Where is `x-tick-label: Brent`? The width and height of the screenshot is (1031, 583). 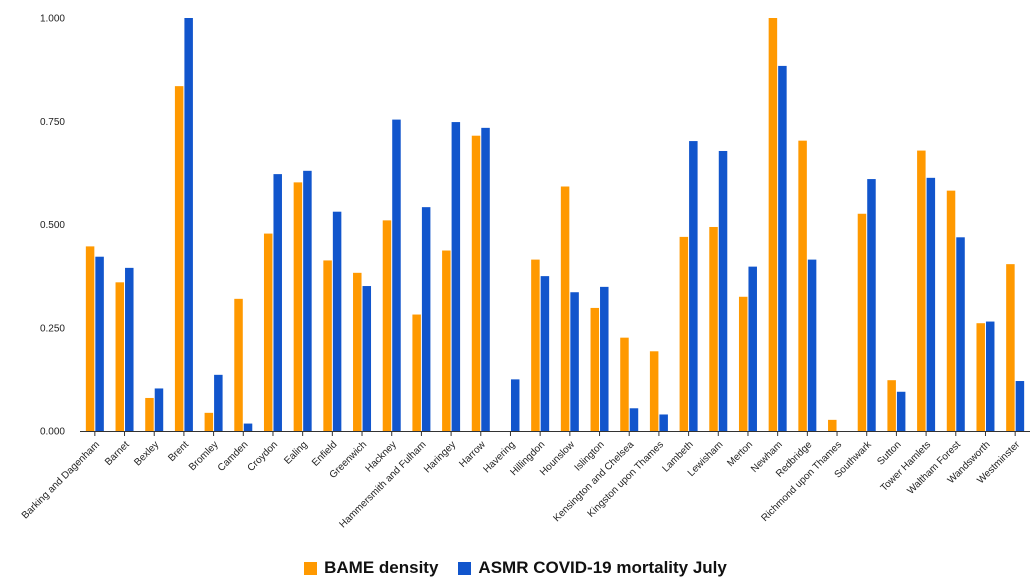
x-tick-label: Brent is located at coordinates (178, 451).